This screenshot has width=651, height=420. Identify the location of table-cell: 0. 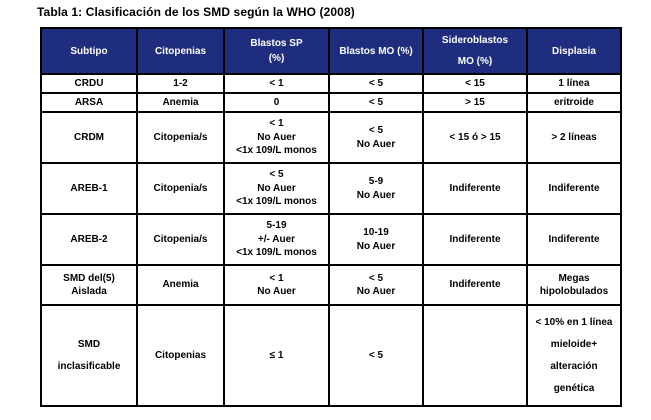
(276, 102).